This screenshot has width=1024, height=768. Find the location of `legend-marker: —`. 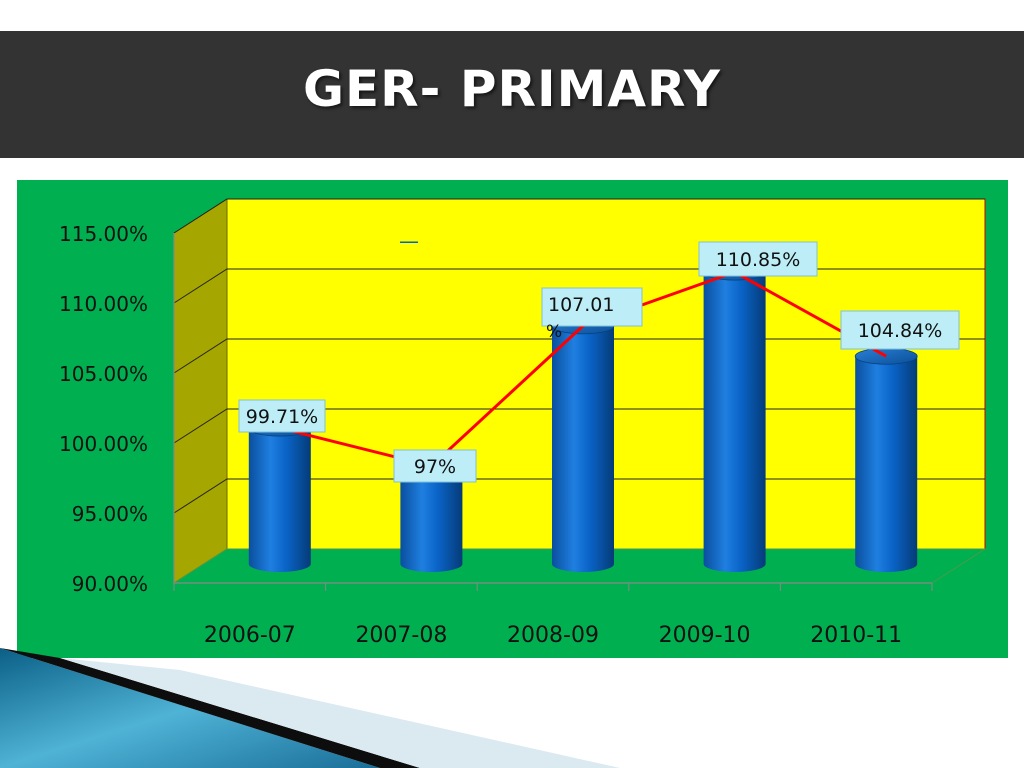

legend-marker: — is located at coordinates (409, 241).